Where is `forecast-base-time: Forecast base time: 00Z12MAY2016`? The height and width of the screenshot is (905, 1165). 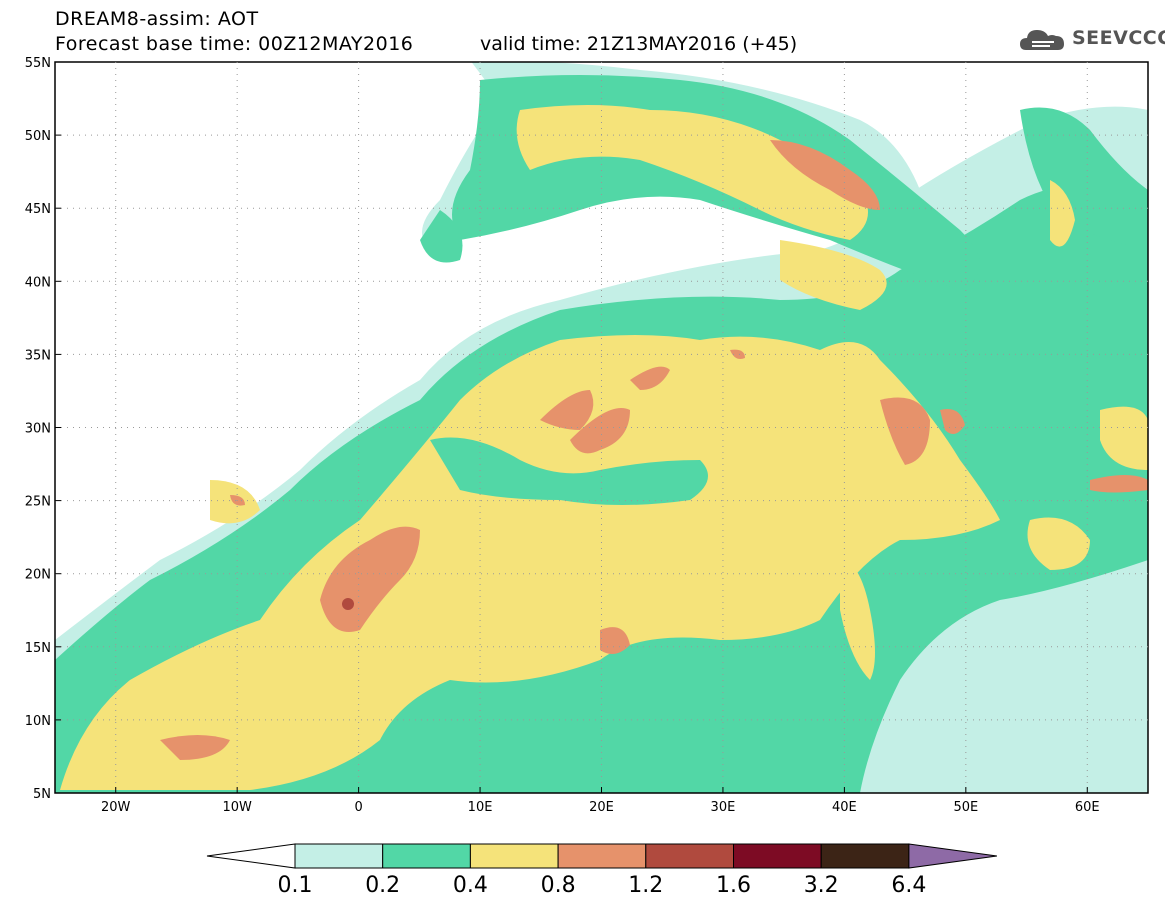
forecast-base-time: Forecast base time: 00Z12MAY2016 is located at coordinates (234, 44).